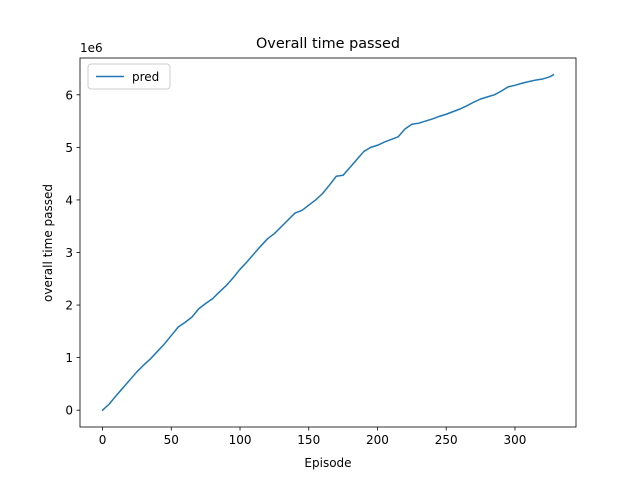 The height and width of the screenshot is (480, 640). Describe the element at coordinates (327, 463) in the screenshot. I see `x-axis-label: Episode` at that location.